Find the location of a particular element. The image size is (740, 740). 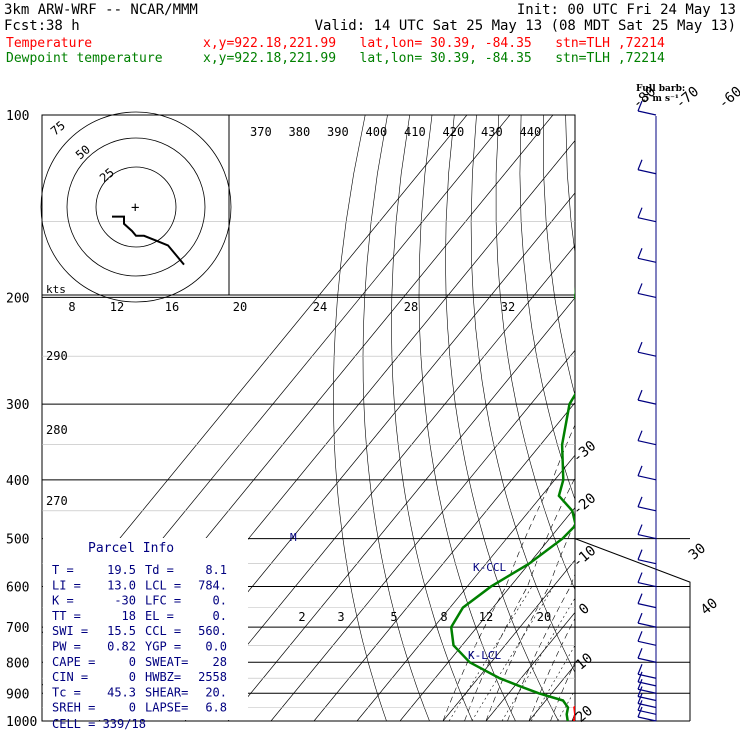

temperature-tick-label: -10 is located at coordinates (585, 557).